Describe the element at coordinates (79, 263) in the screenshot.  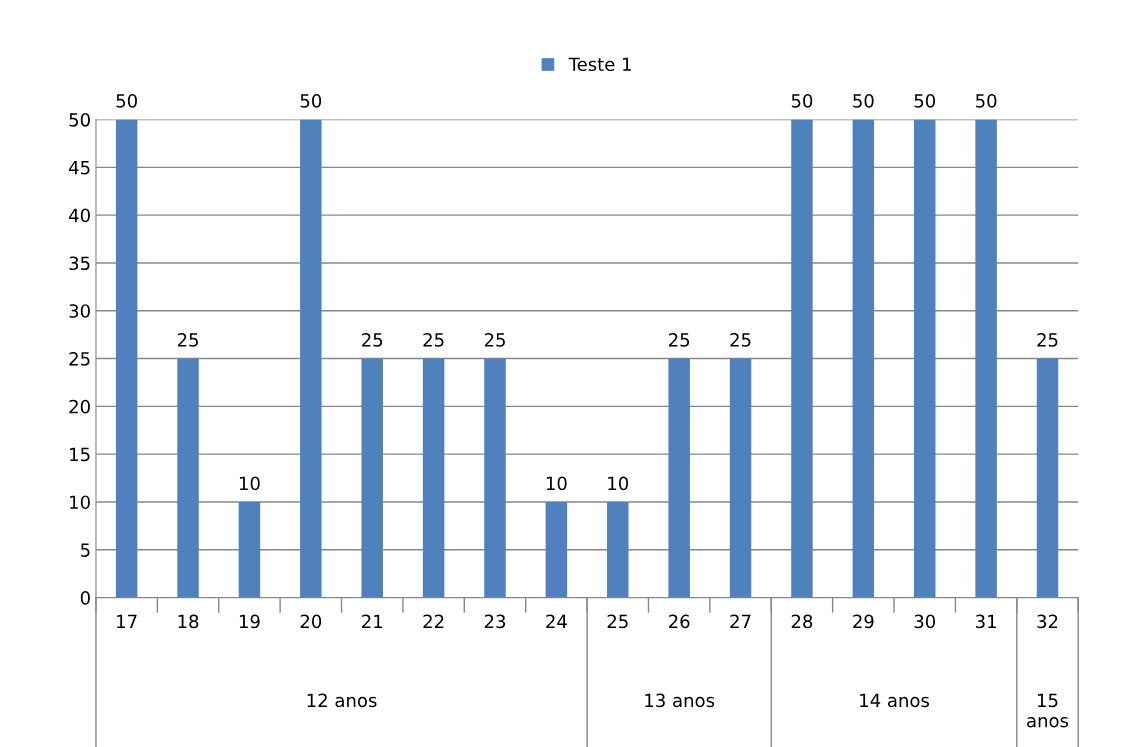
I see `y-tick-label: 35` at that location.